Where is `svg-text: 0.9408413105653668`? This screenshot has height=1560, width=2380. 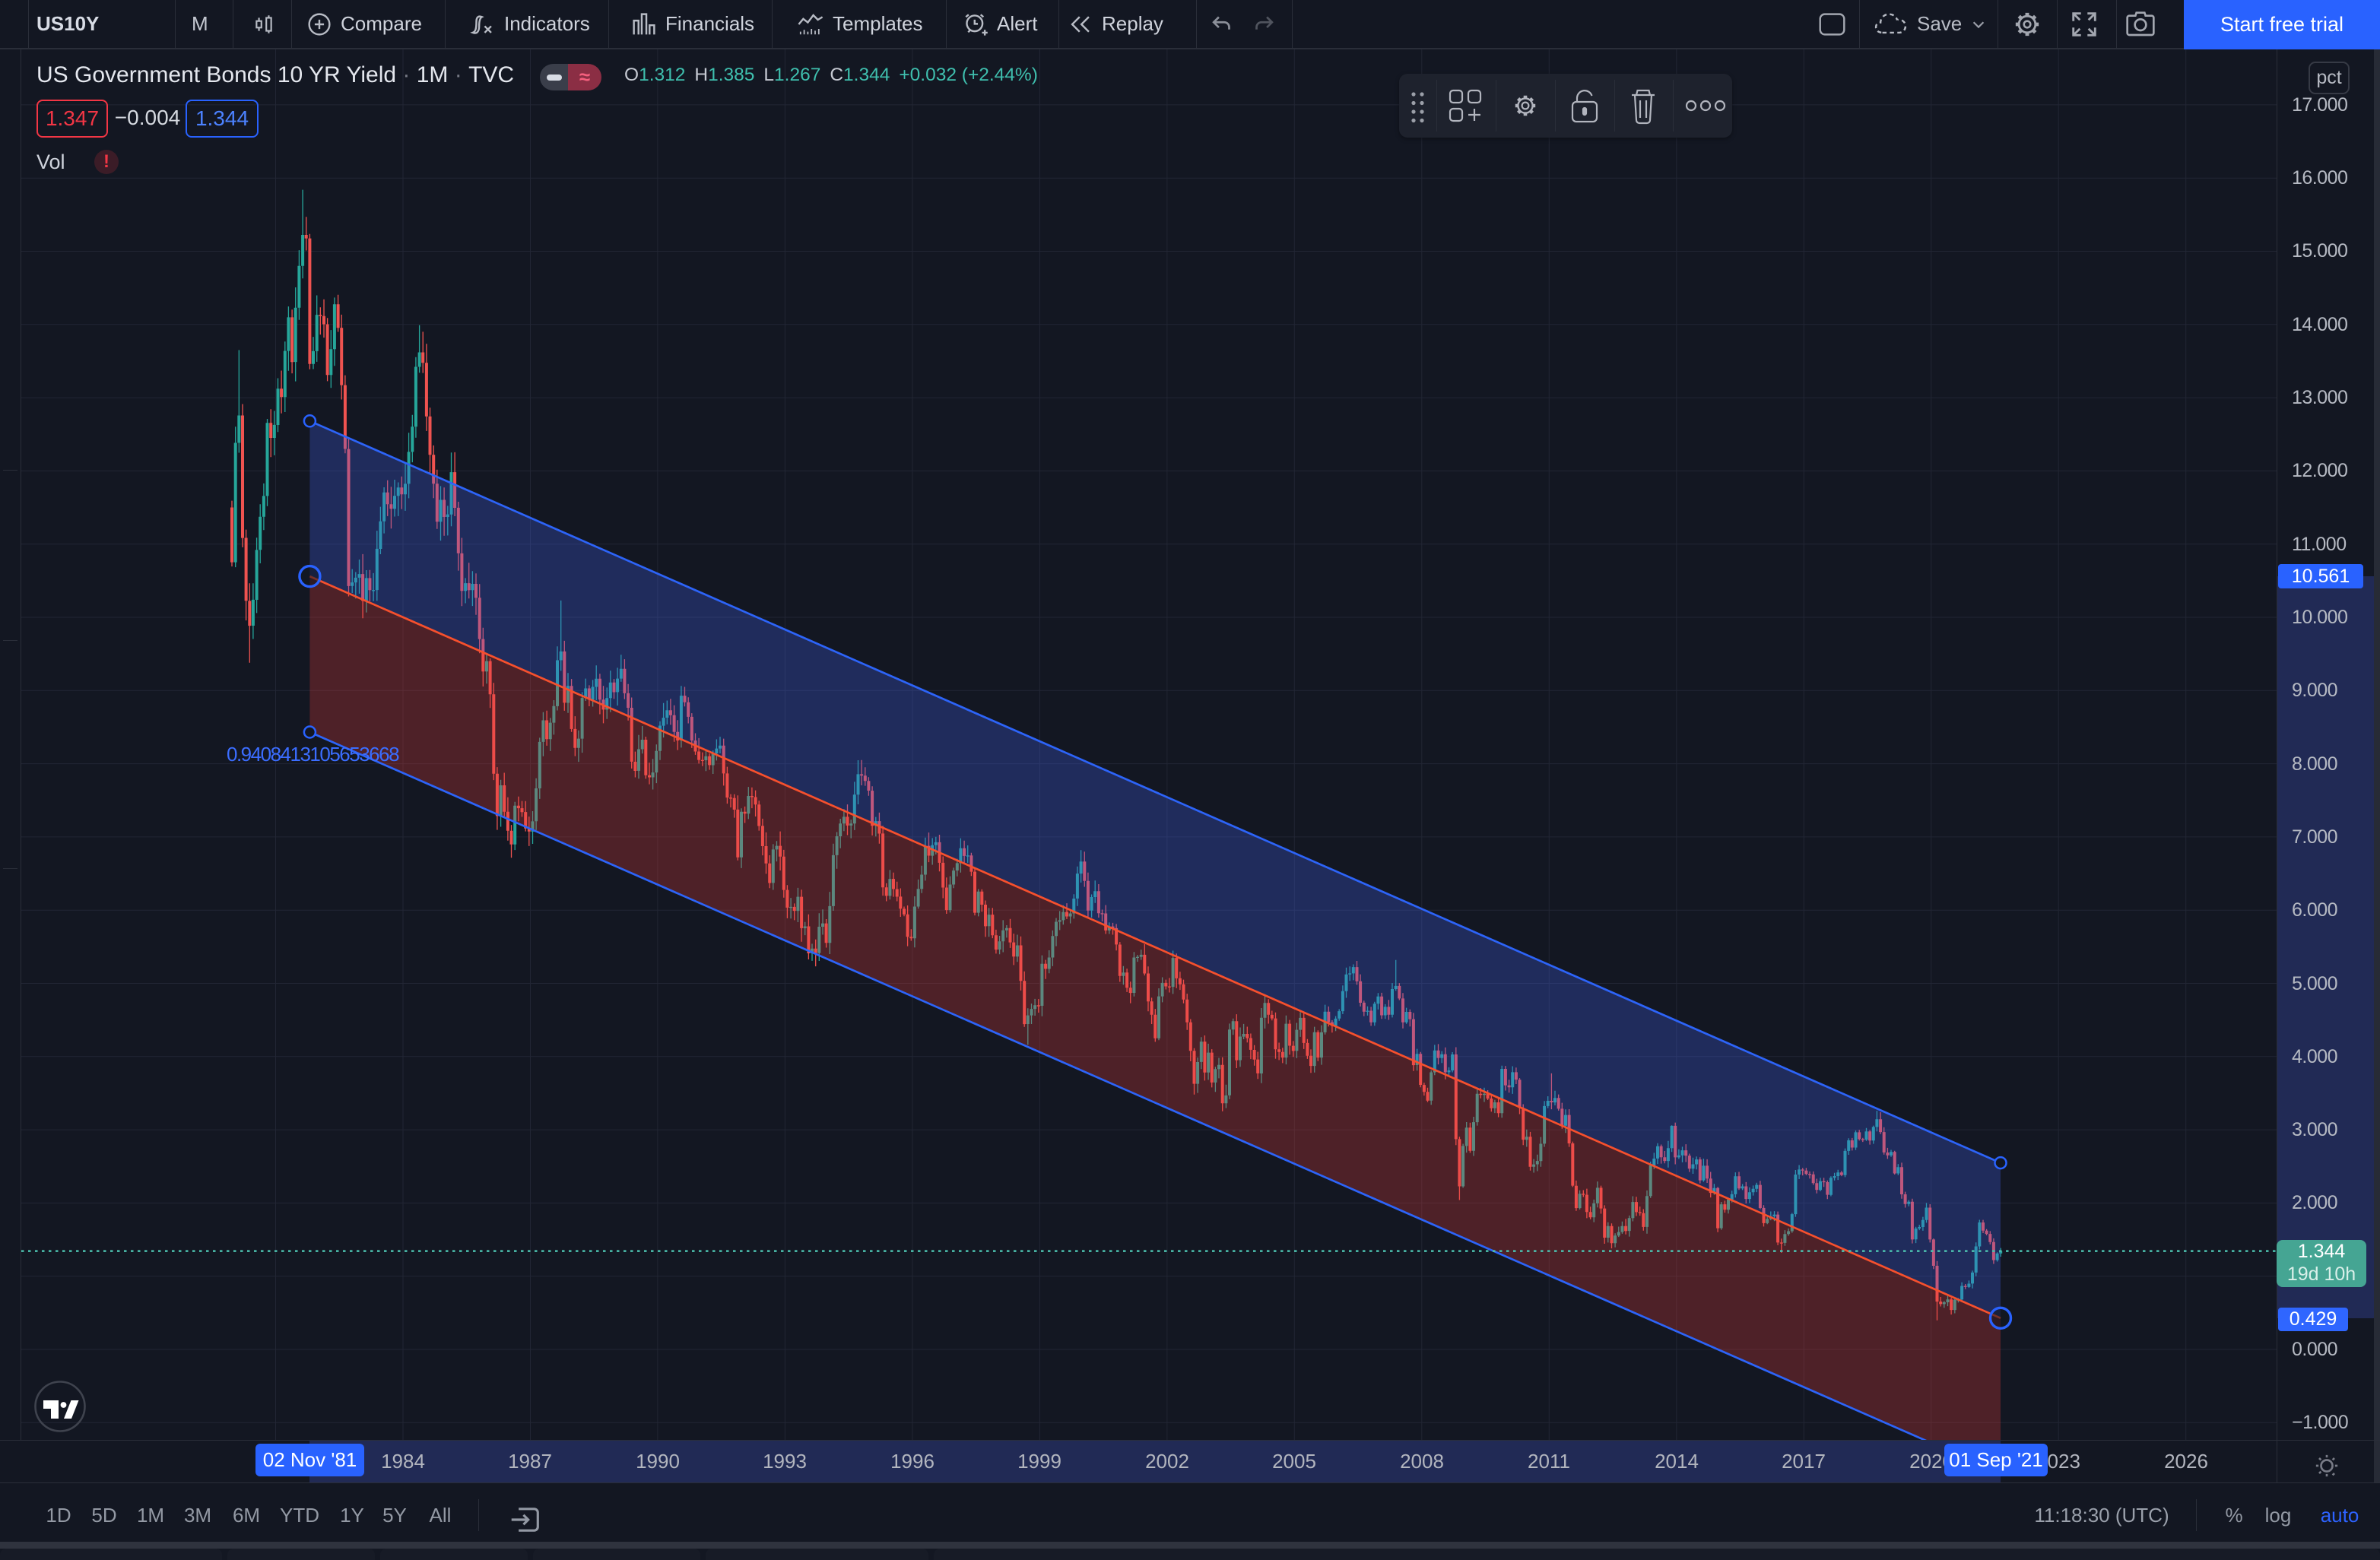 svg-text: 0.9408413105653668 is located at coordinates (313, 754).